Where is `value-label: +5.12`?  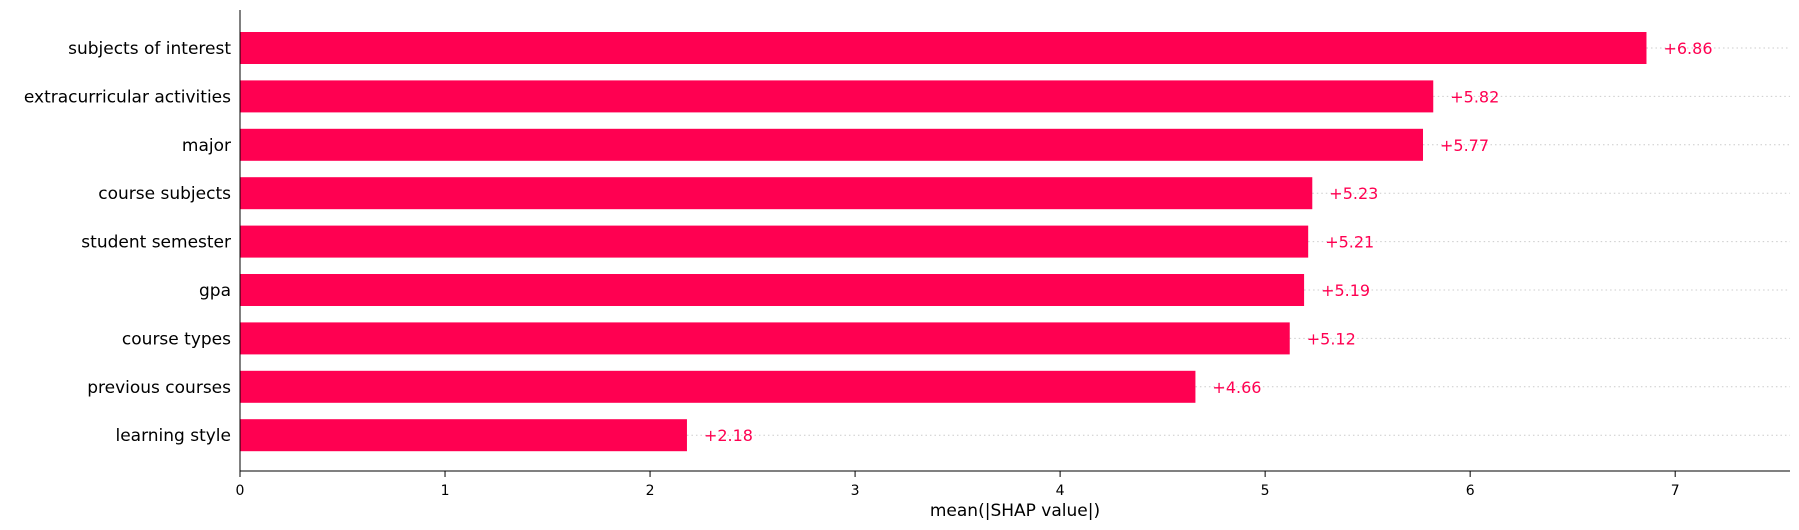
value-label: +5.12 is located at coordinates (1331, 338).